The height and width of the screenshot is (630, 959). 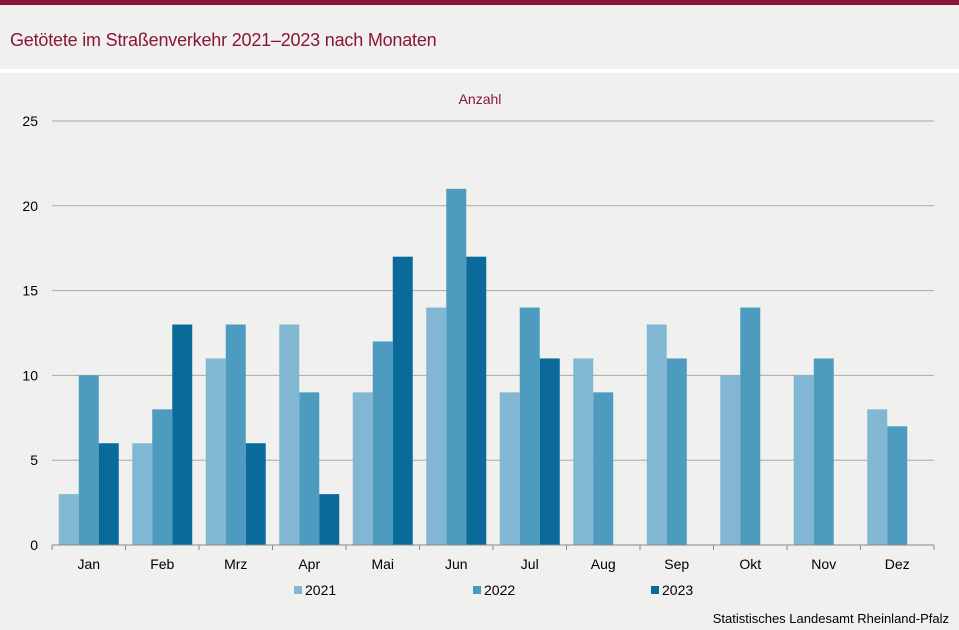 What do you see at coordinates (750, 564) in the screenshot?
I see `x-tick-label: Okt` at bounding box center [750, 564].